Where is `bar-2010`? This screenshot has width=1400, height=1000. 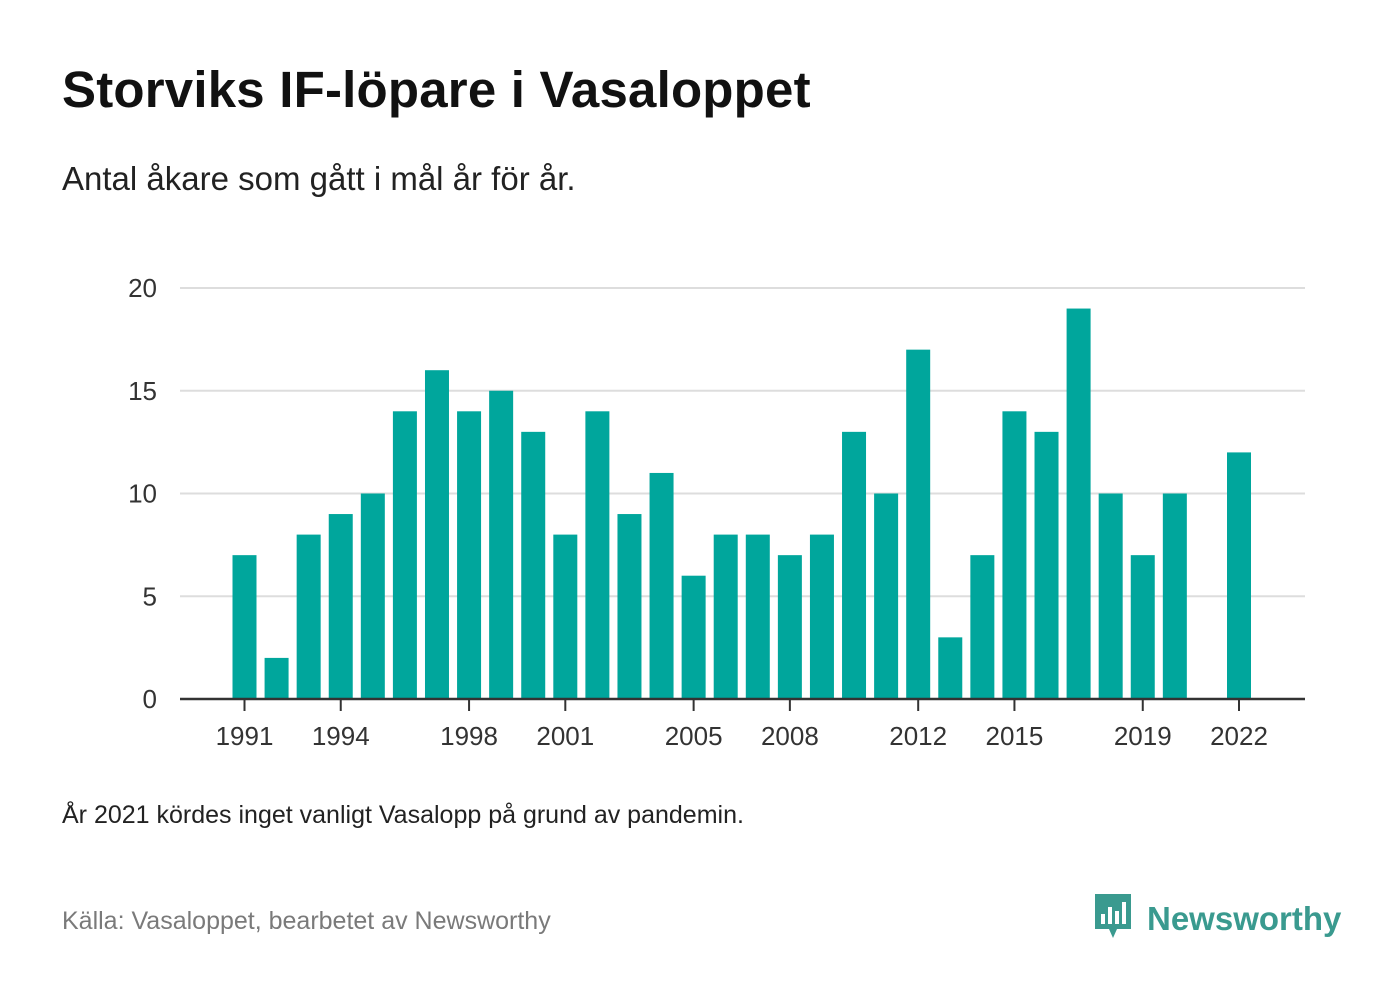 bar-2010 is located at coordinates (854, 565).